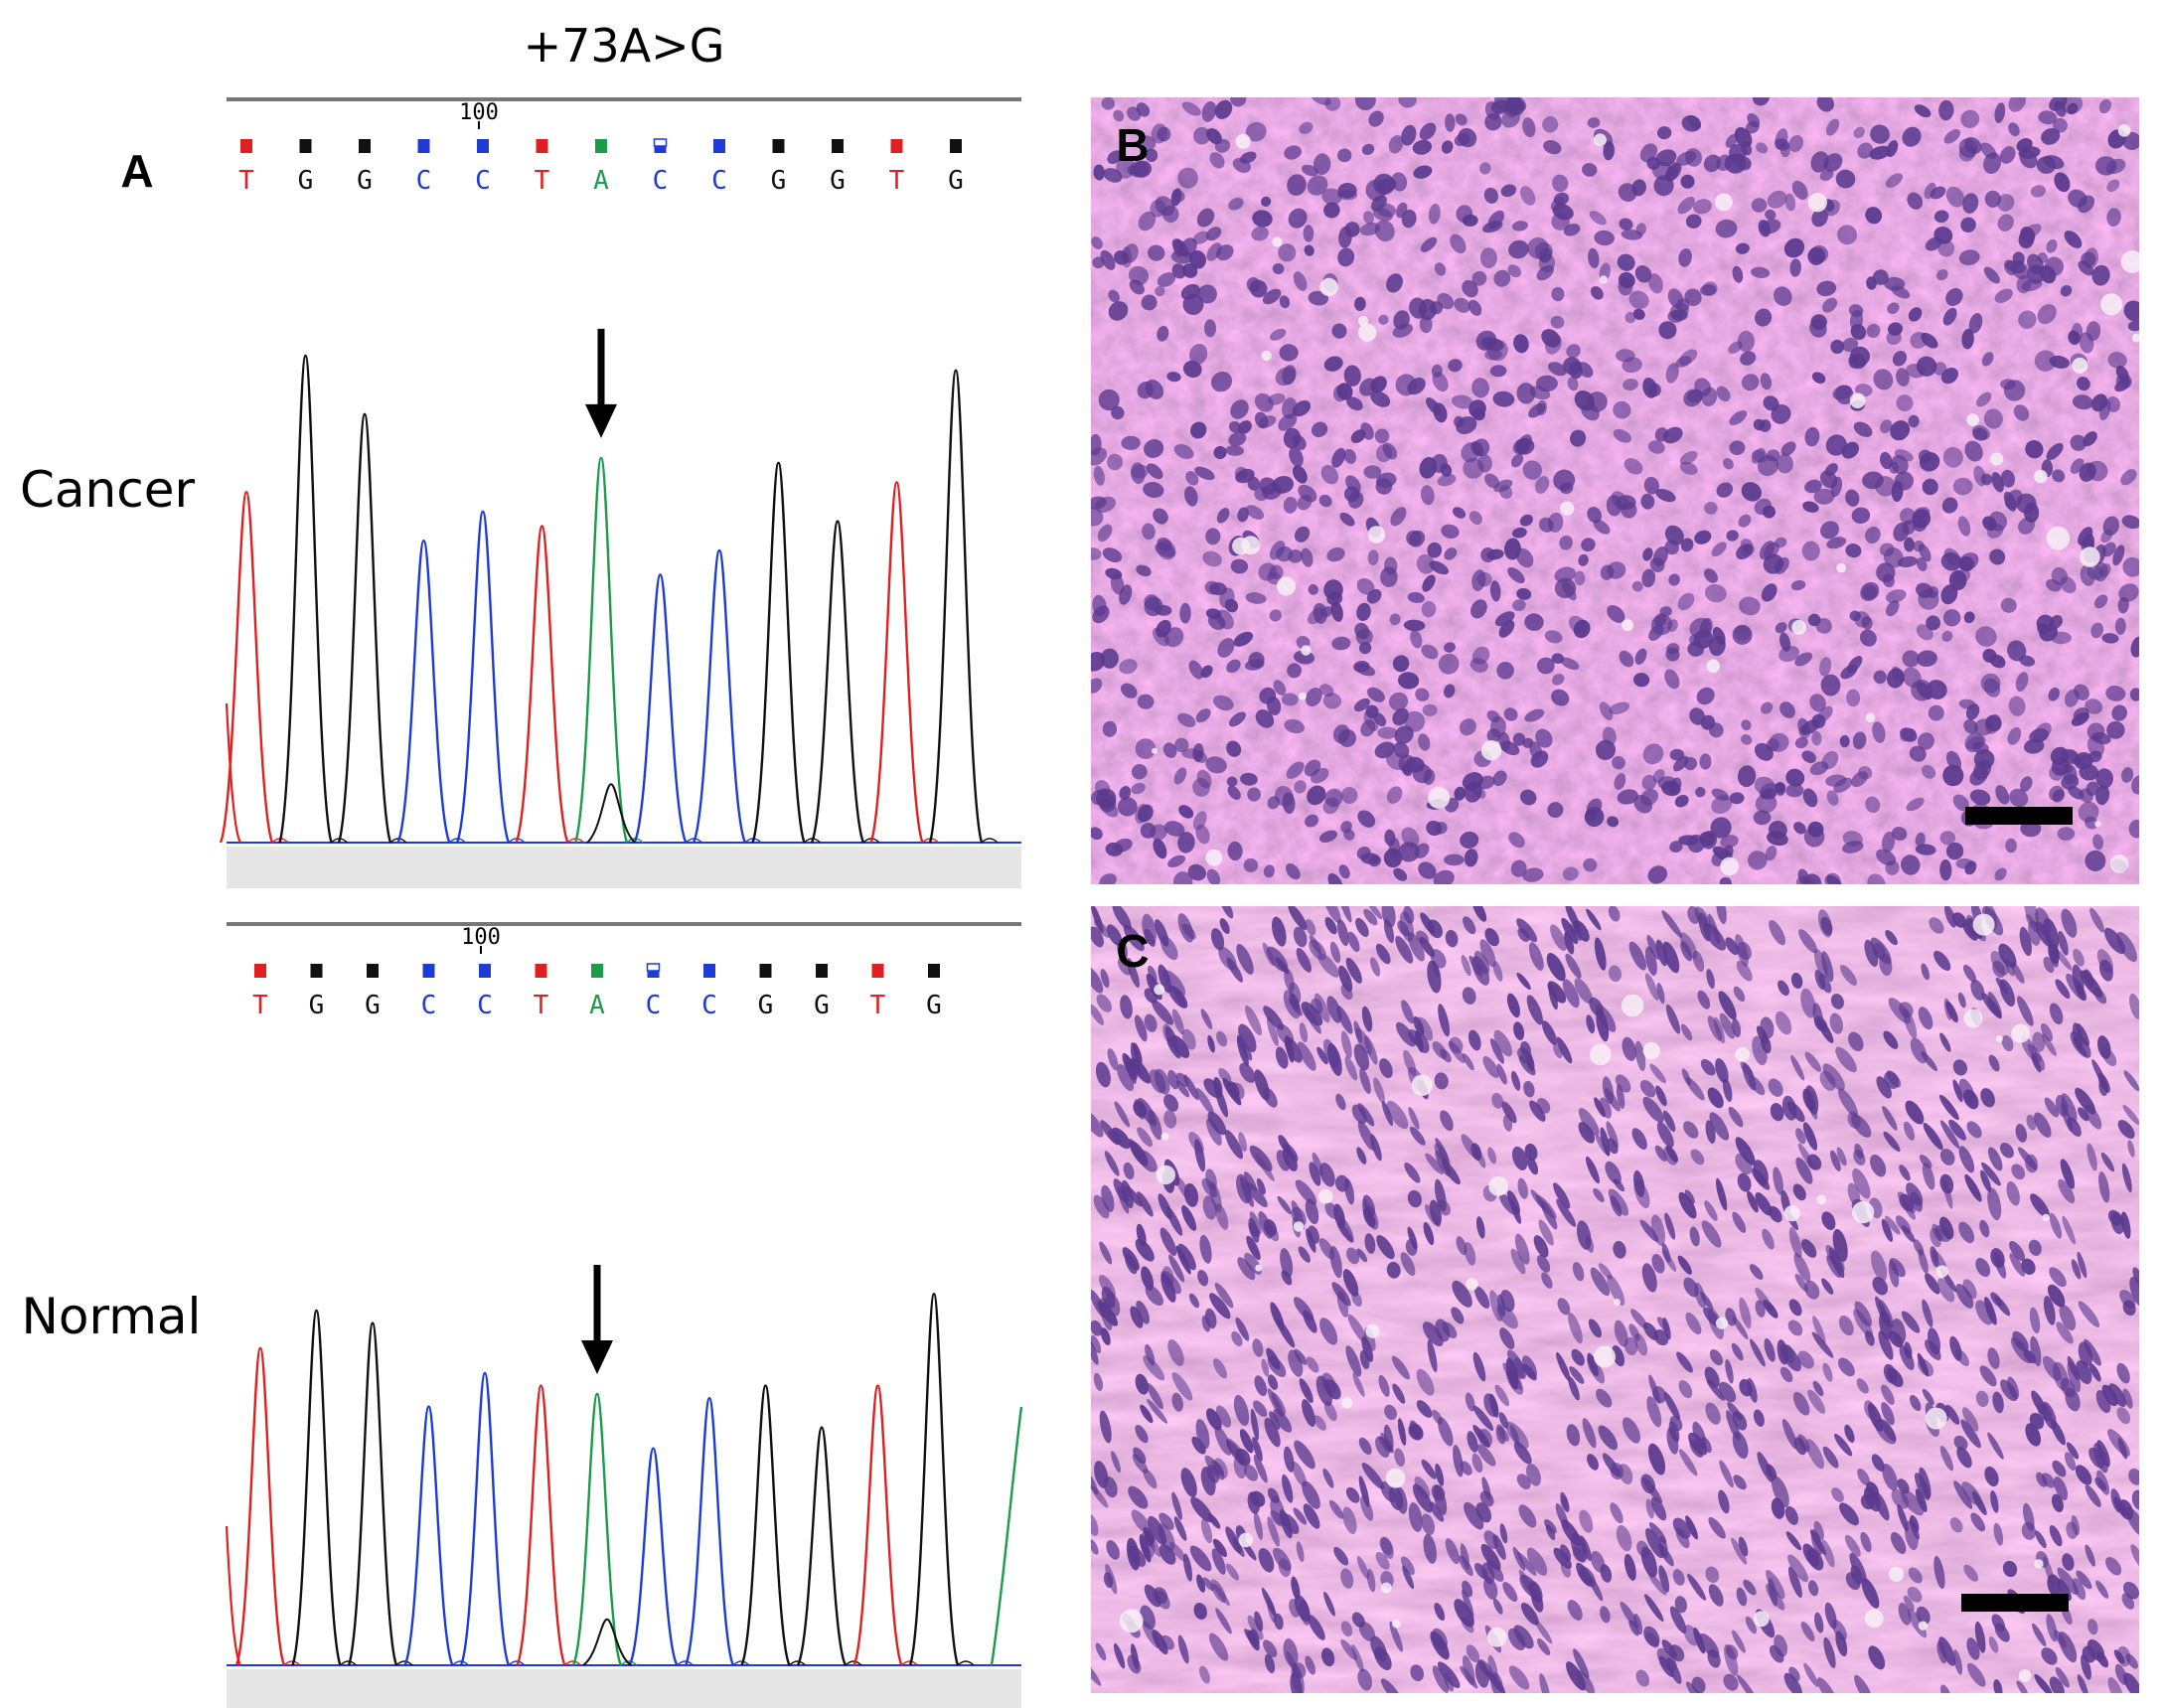  Describe the element at coordinates (661, 181) in the screenshot. I see `base-letter-7: C` at that location.